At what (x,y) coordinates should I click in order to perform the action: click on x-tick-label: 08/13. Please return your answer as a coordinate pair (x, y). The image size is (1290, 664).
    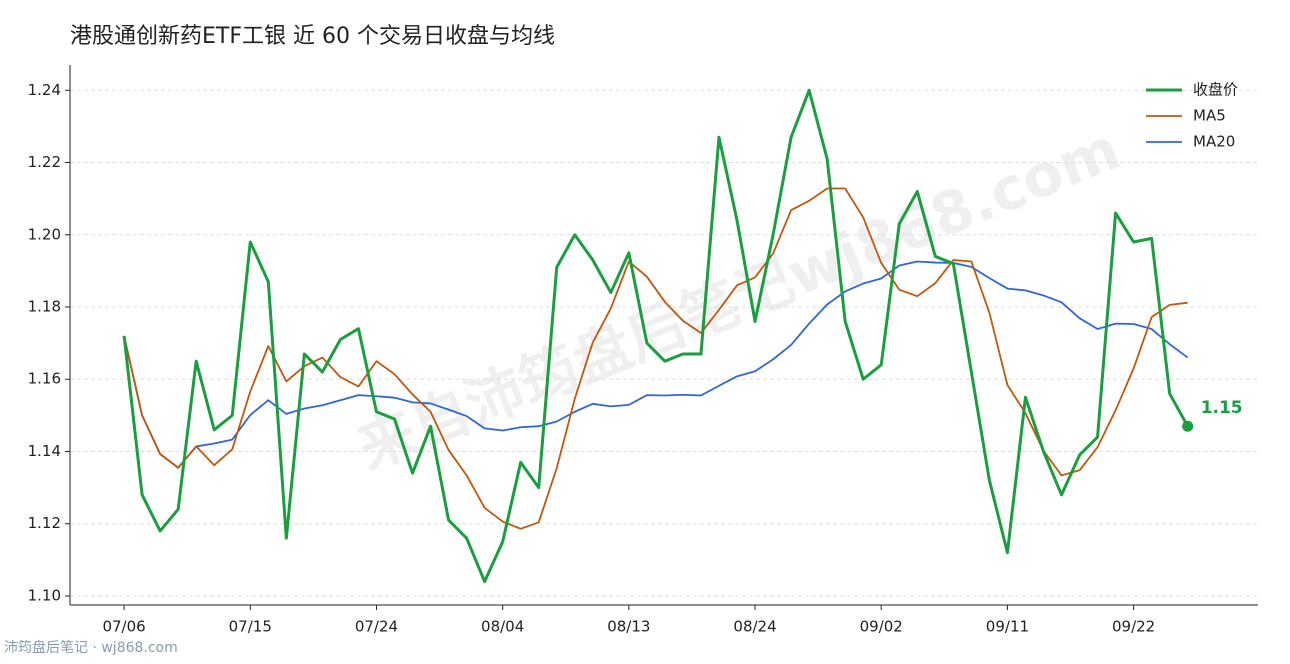
    Looking at the image, I should click on (628, 627).